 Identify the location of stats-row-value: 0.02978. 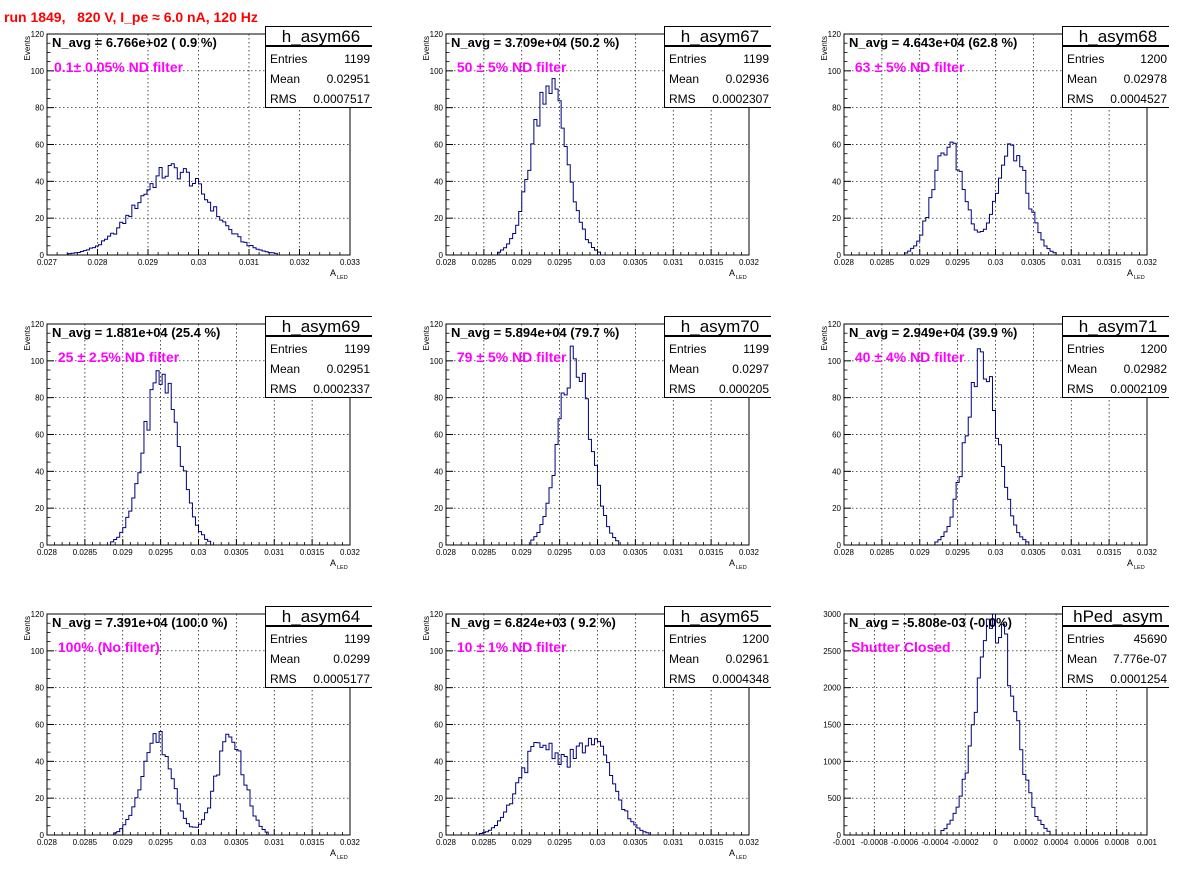
(1145, 79).